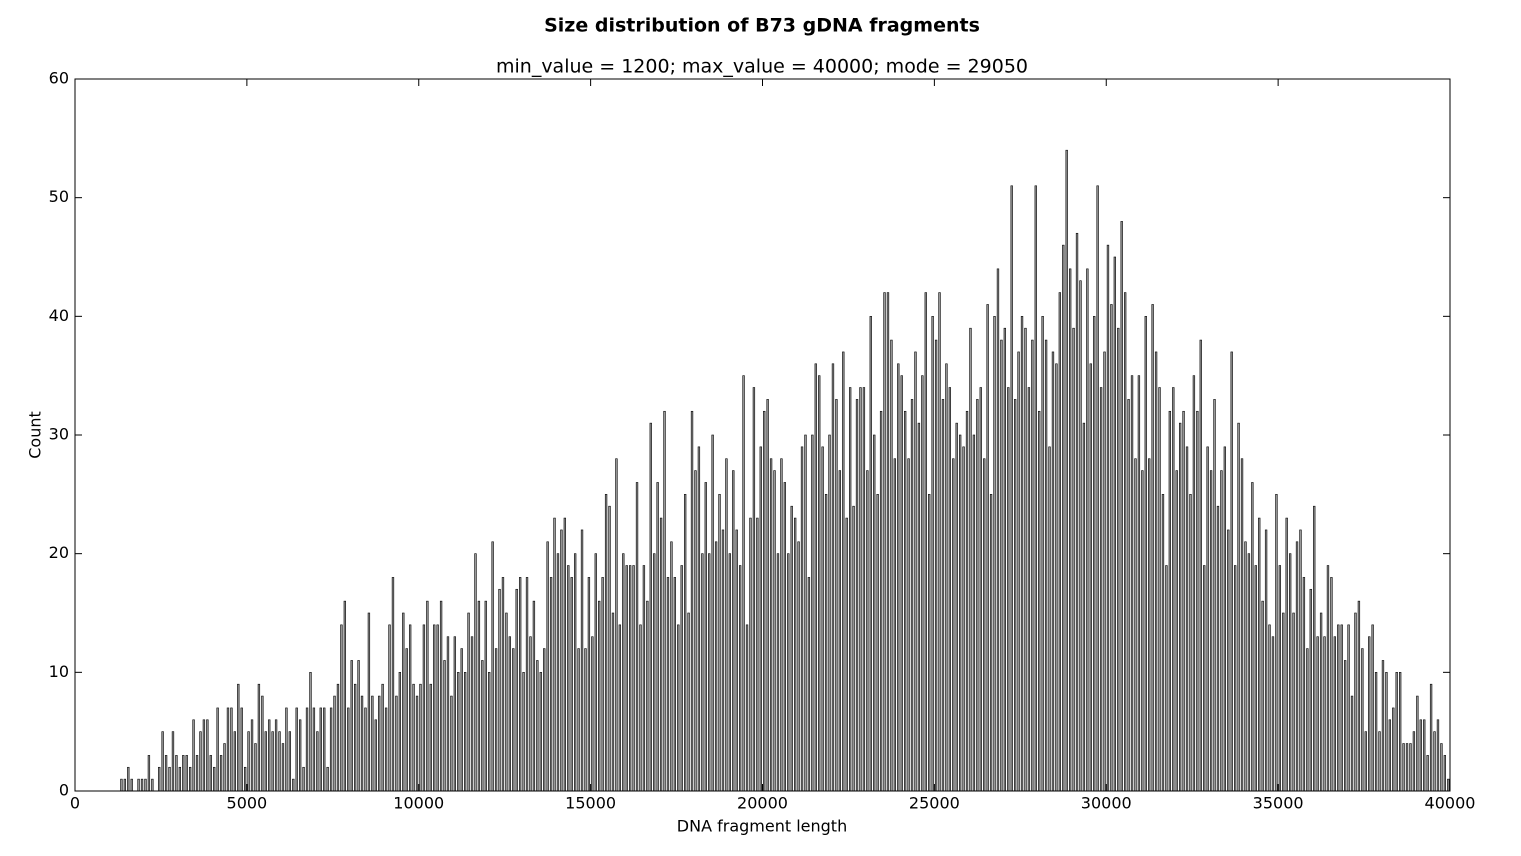  What do you see at coordinates (59, 552) in the screenshot?
I see `y-tick-label: 20` at bounding box center [59, 552].